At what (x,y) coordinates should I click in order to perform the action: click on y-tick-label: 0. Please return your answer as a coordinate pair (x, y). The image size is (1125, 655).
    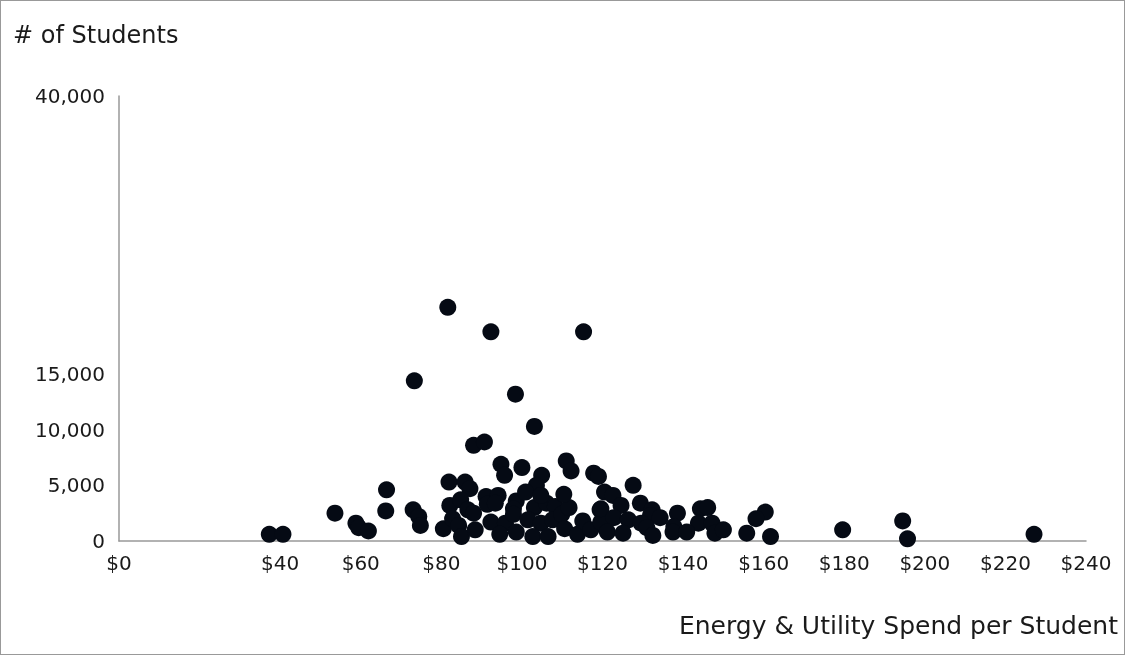
    Looking at the image, I should click on (98, 541).